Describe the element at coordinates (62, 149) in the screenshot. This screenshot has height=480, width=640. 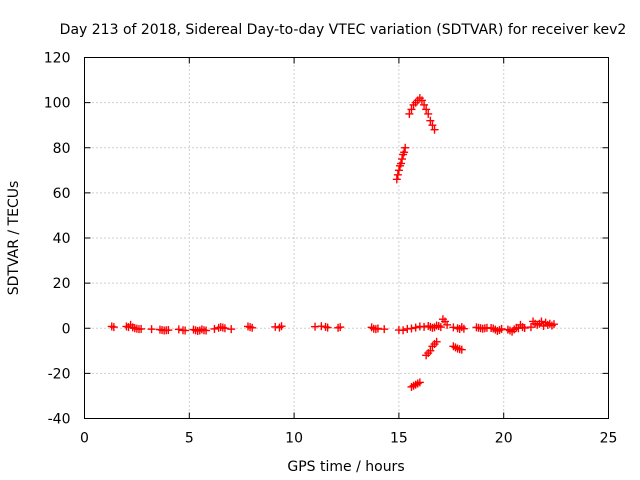
I see `y-tick-label: 80` at that location.